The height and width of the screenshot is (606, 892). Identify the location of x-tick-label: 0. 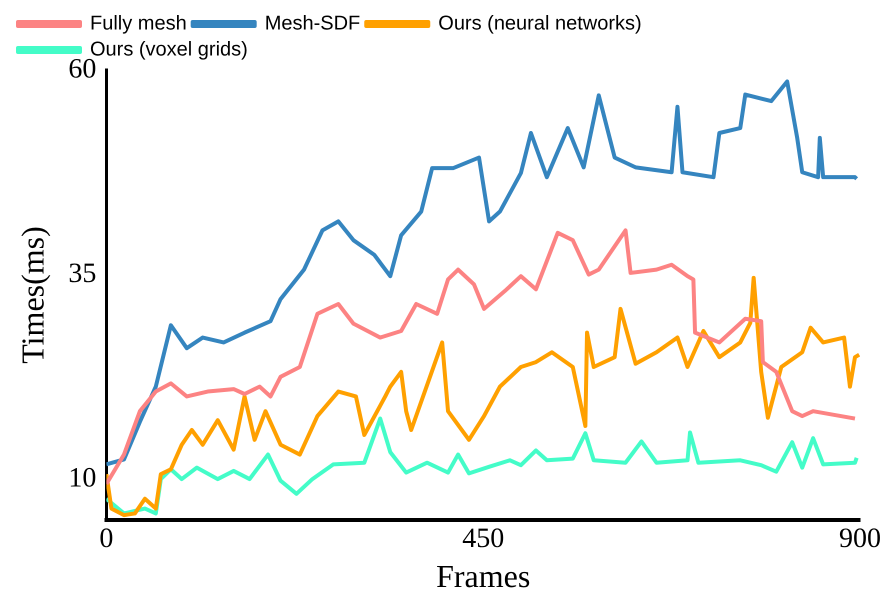
(106, 538).